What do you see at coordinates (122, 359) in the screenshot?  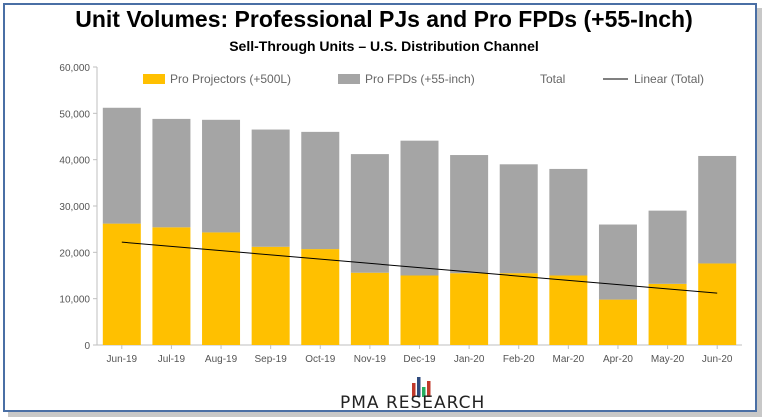 I see `x-tick-label: Jun-19` at bounding box center [122, 359].